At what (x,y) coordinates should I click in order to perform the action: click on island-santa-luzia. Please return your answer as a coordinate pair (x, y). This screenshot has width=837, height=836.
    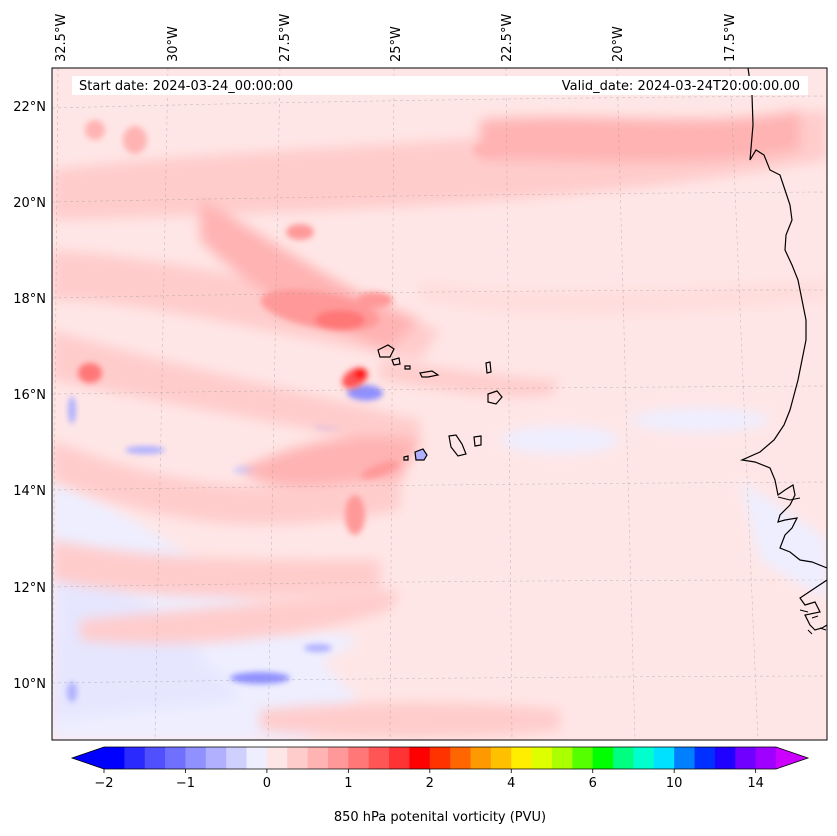
    Looking at the image, I should click on (407, 367).